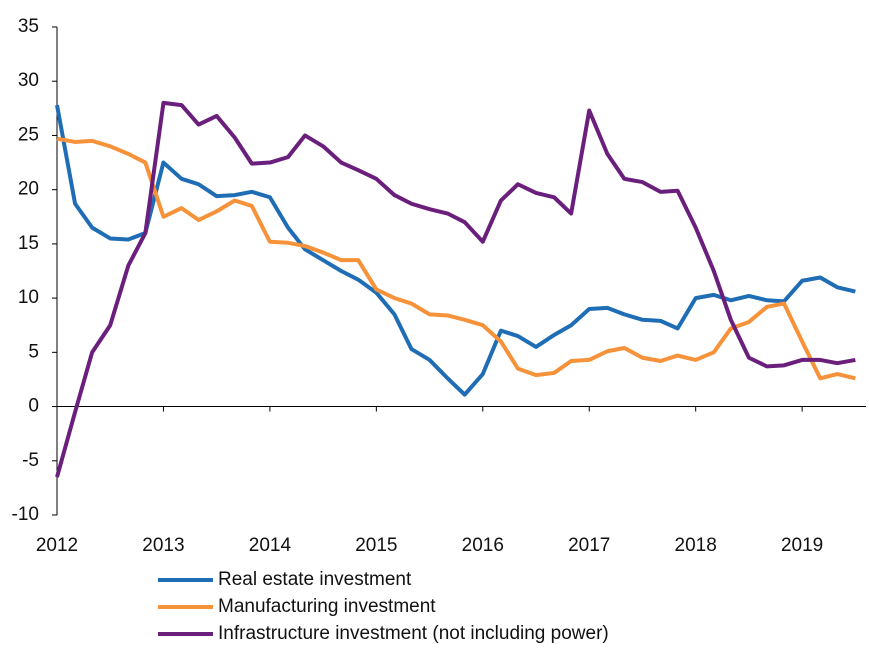 Image resolution: width=869 pixels, height=654 pixels. What do you see at coordinates (28, 134) in the screenshot?
I see `y-tick-label: 25` at bounding box center [28, 134].